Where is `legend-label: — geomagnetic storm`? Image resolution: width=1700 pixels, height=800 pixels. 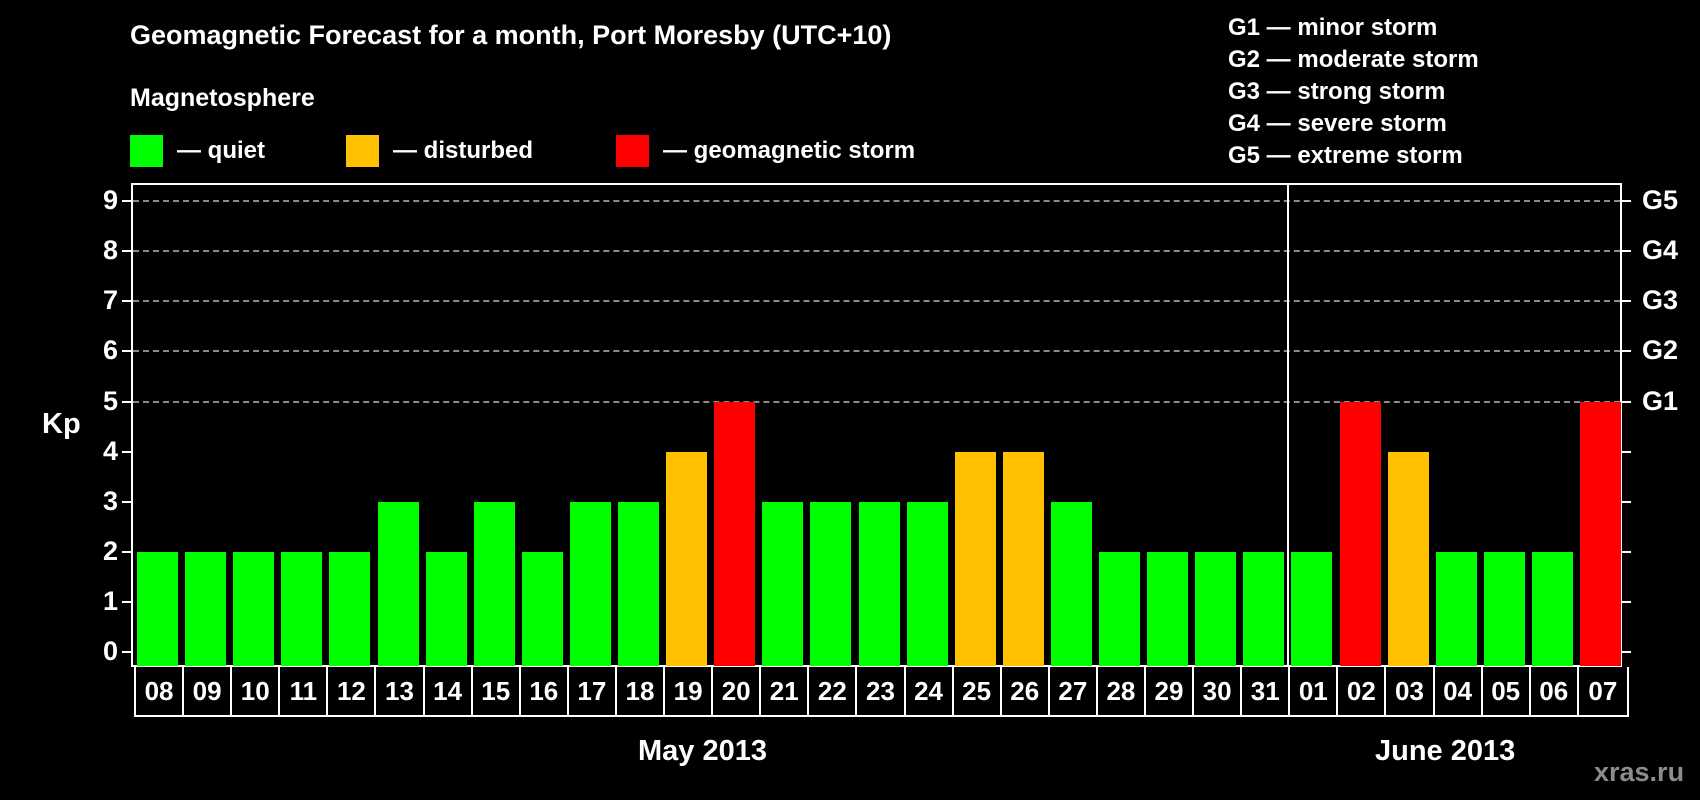 legend-label: — geomagnetic storm is located at coordinates (789, 150).